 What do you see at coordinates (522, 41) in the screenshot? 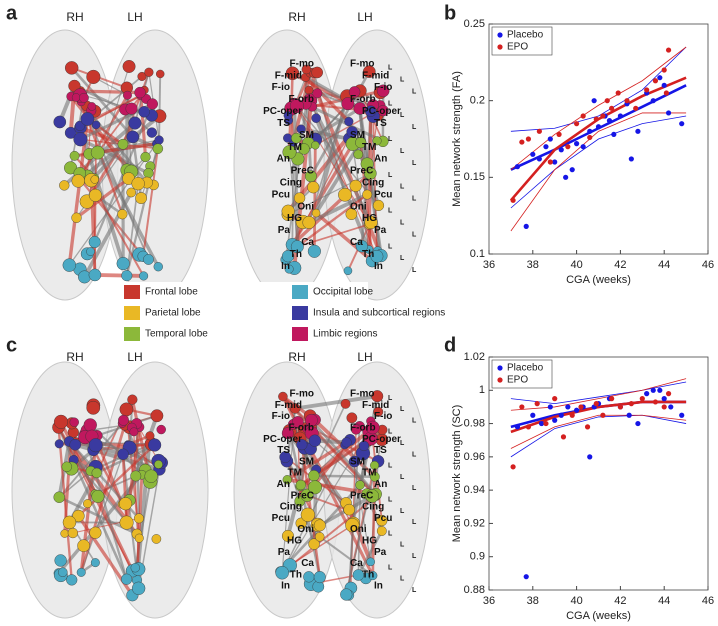
I see `legend-box` at bounding box center [522, 41].